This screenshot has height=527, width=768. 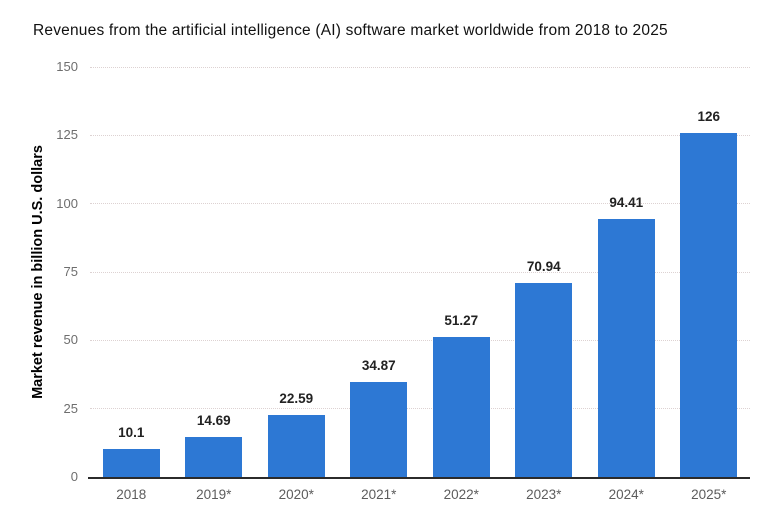 I want to click on y-tick-label: 75, so click(x=70, y=271).